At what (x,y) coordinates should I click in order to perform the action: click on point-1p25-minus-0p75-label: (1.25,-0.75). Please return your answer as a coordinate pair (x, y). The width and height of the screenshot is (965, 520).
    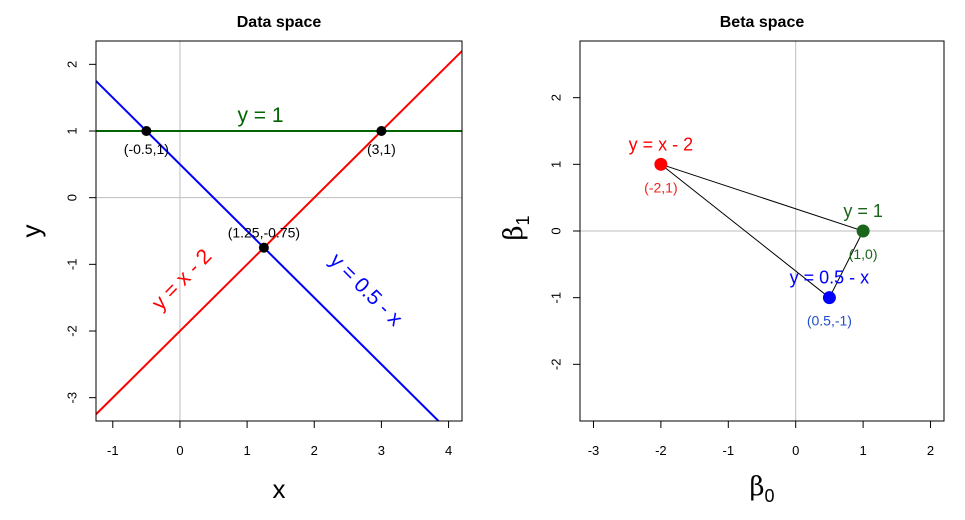
    Looking at the image, I should click on (264, 233).